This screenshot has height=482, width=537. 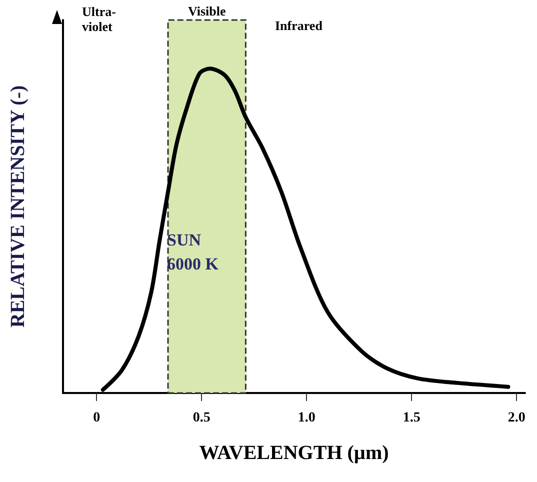 What do you see at coordinates (201, 418) in the screenshot?
I see `x-tick-label: 0.5` at bounding box center [201, 418].